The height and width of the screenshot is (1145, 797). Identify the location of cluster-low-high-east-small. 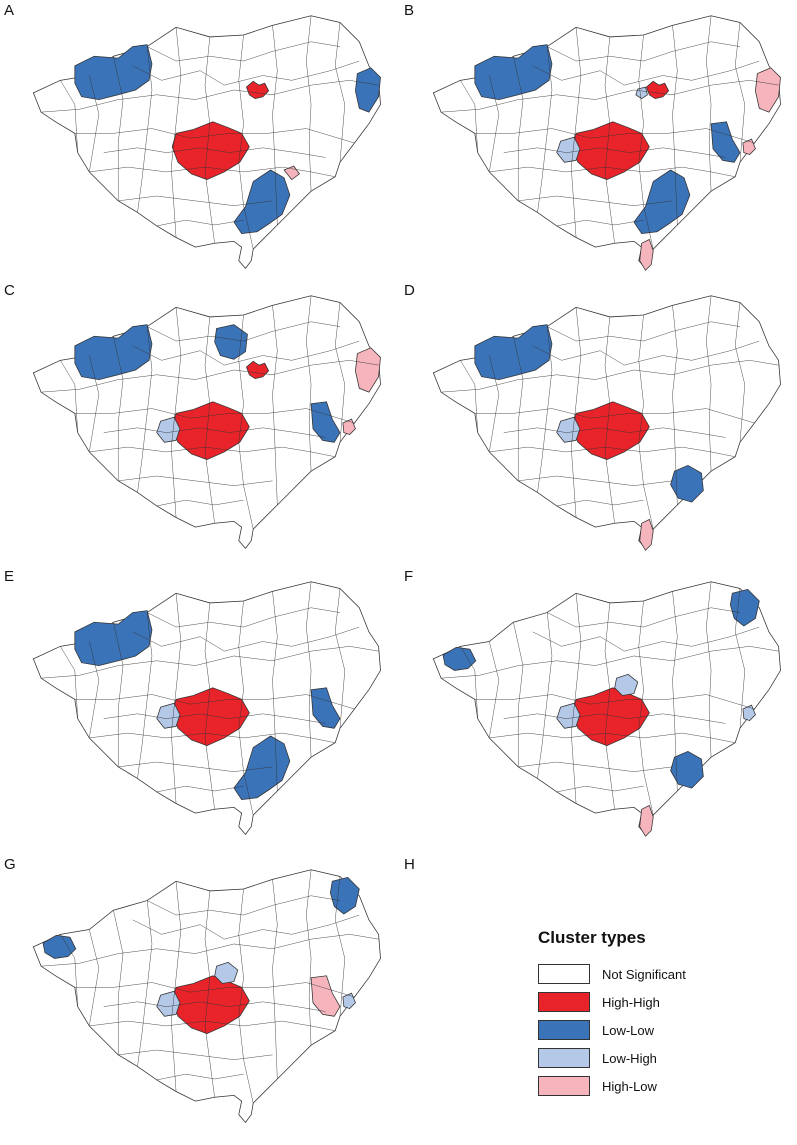
(349, 1001).